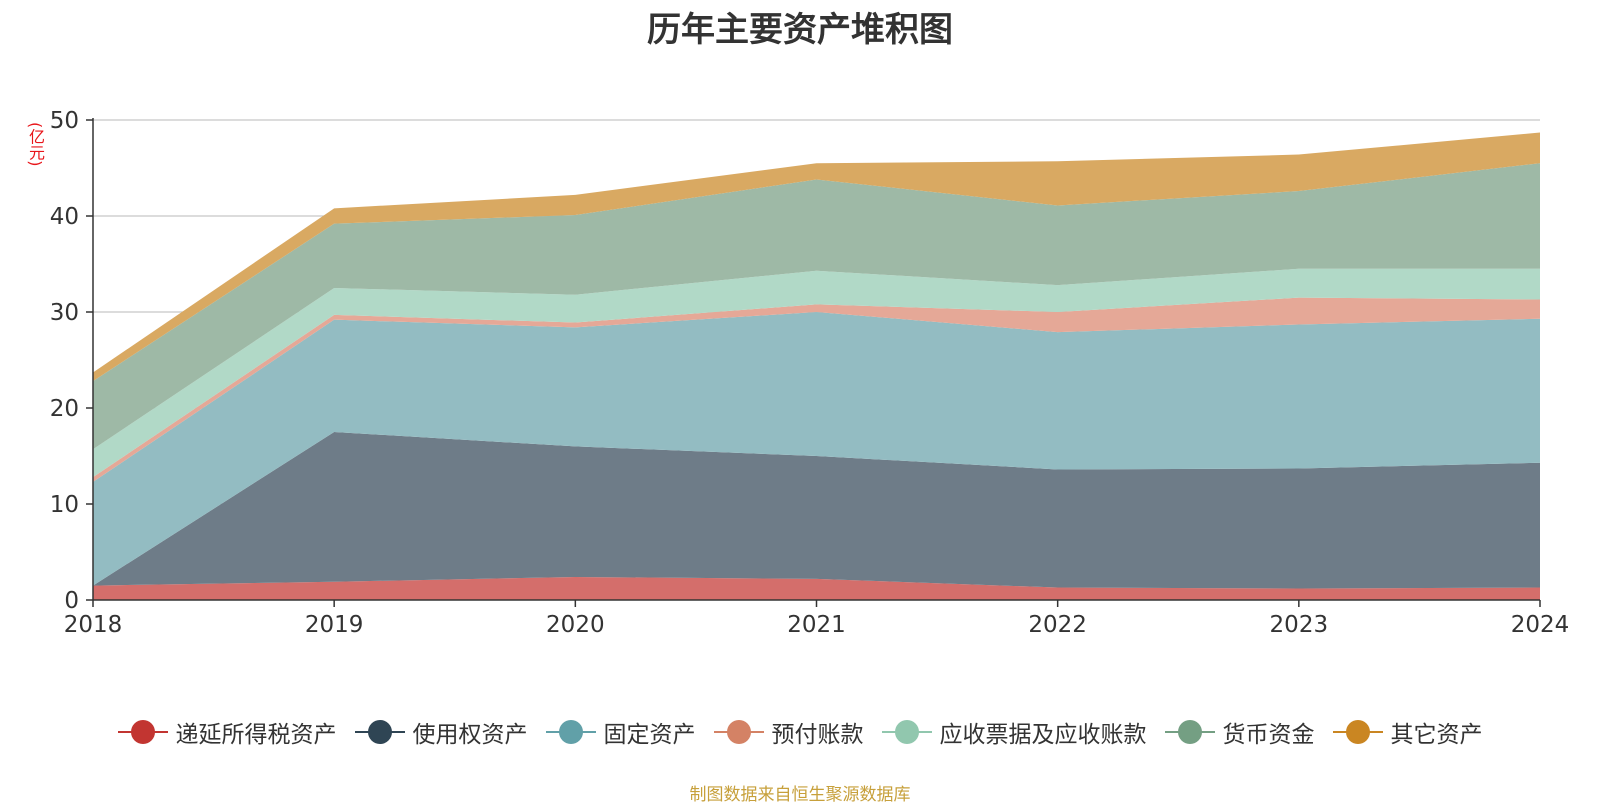 The image size is (1600, 805). What do you see at coordinates (816, 625) in the screenshot?
I see `x-tick-label-2021: 2021` at bounding box center [816, 625].